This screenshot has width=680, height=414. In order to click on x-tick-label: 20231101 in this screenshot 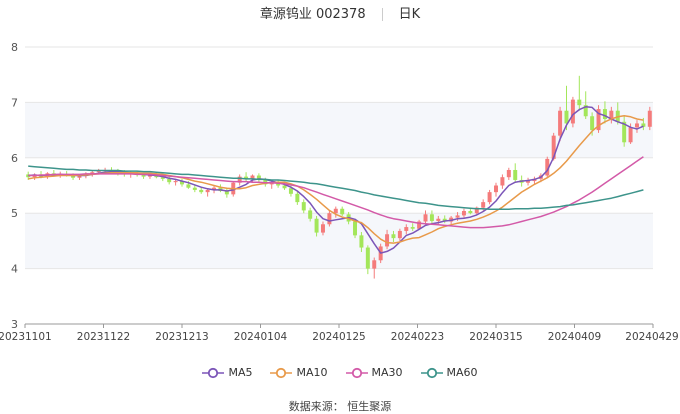, I will do `click(26, 337)`.